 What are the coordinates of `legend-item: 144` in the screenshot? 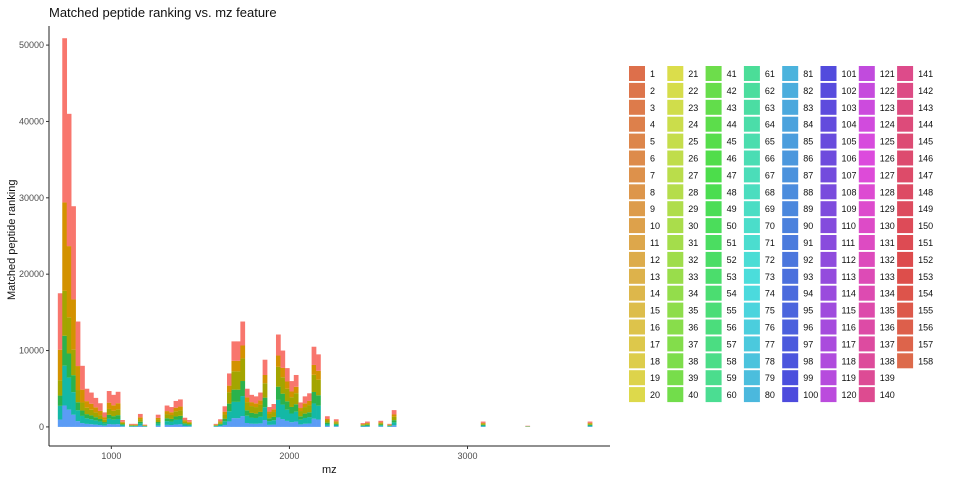 It's located at (915, 124).